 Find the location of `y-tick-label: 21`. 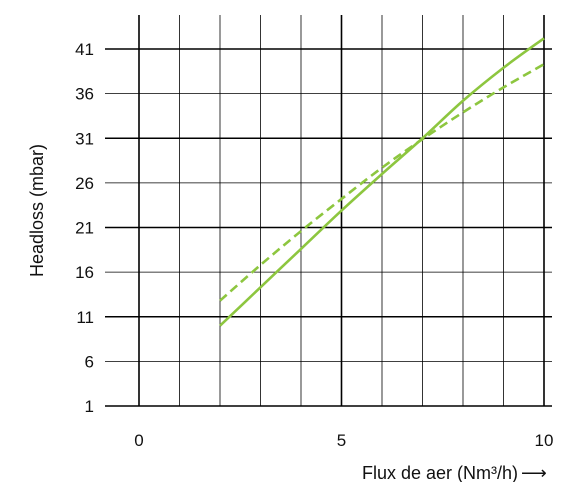

y-tick-label: 21 is located at coordinates (84, 228).